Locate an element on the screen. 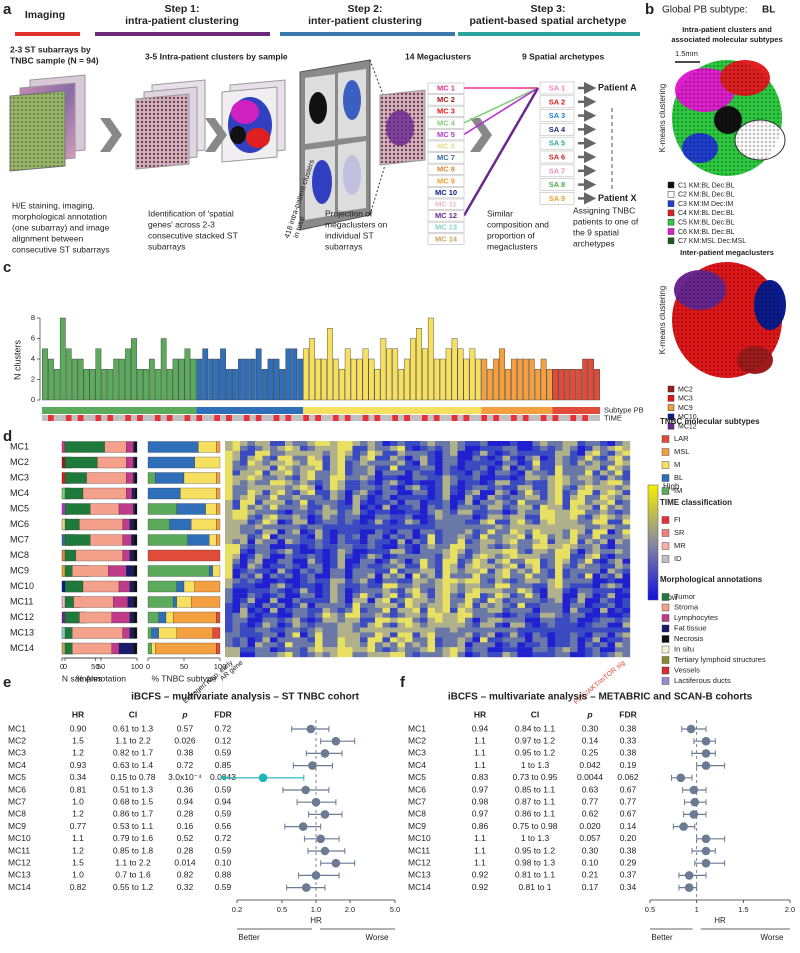  cell: 0.32 is located at coordinates (185, 887).